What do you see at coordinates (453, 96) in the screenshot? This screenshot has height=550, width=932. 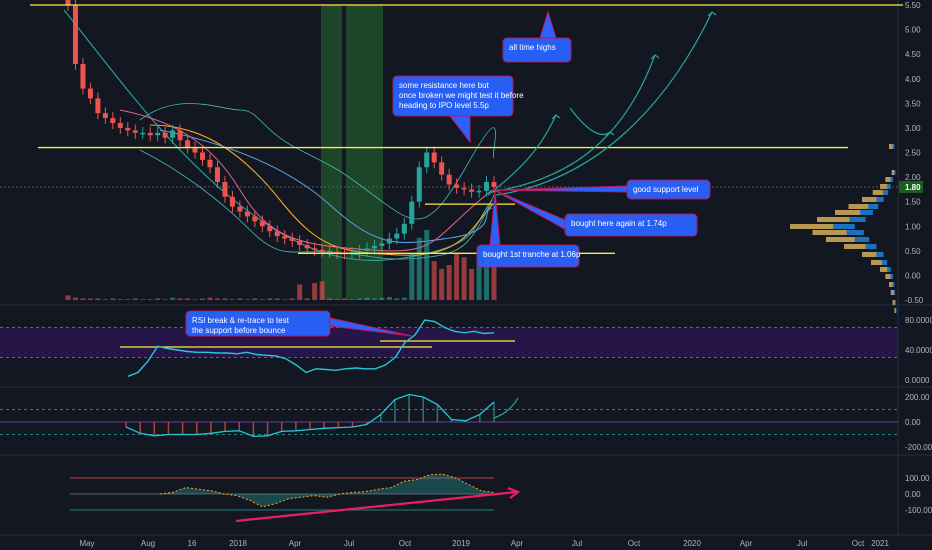 I see `resistance-bubble` at bounding box center [453, 96].